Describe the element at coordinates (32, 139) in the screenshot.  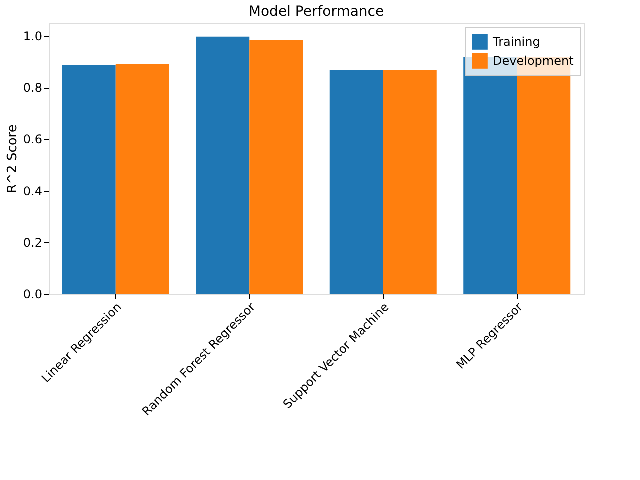
I see `y-tick-label: 0.6` at that location.